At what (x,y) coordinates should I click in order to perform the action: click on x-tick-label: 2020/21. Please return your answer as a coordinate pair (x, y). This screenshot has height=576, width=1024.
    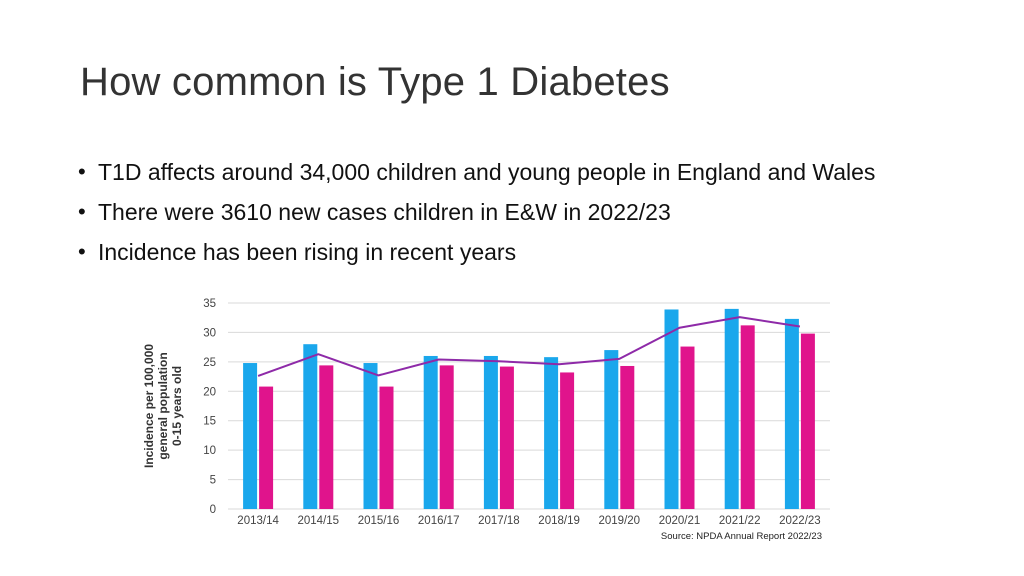
    Looking at the image, I should click on (680, 521).